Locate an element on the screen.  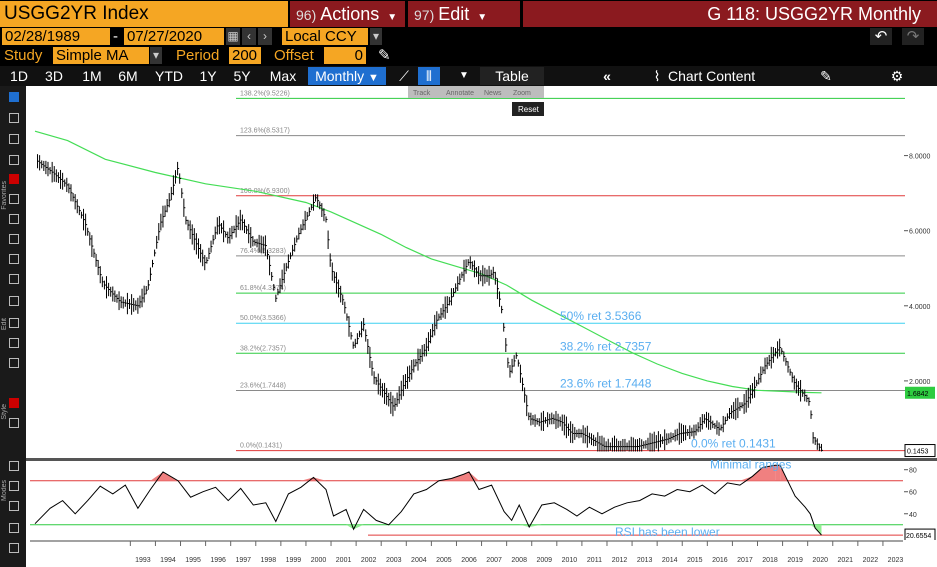
fib-level-label: 61.8%(4.3374) is located at coordinates (263, 288).